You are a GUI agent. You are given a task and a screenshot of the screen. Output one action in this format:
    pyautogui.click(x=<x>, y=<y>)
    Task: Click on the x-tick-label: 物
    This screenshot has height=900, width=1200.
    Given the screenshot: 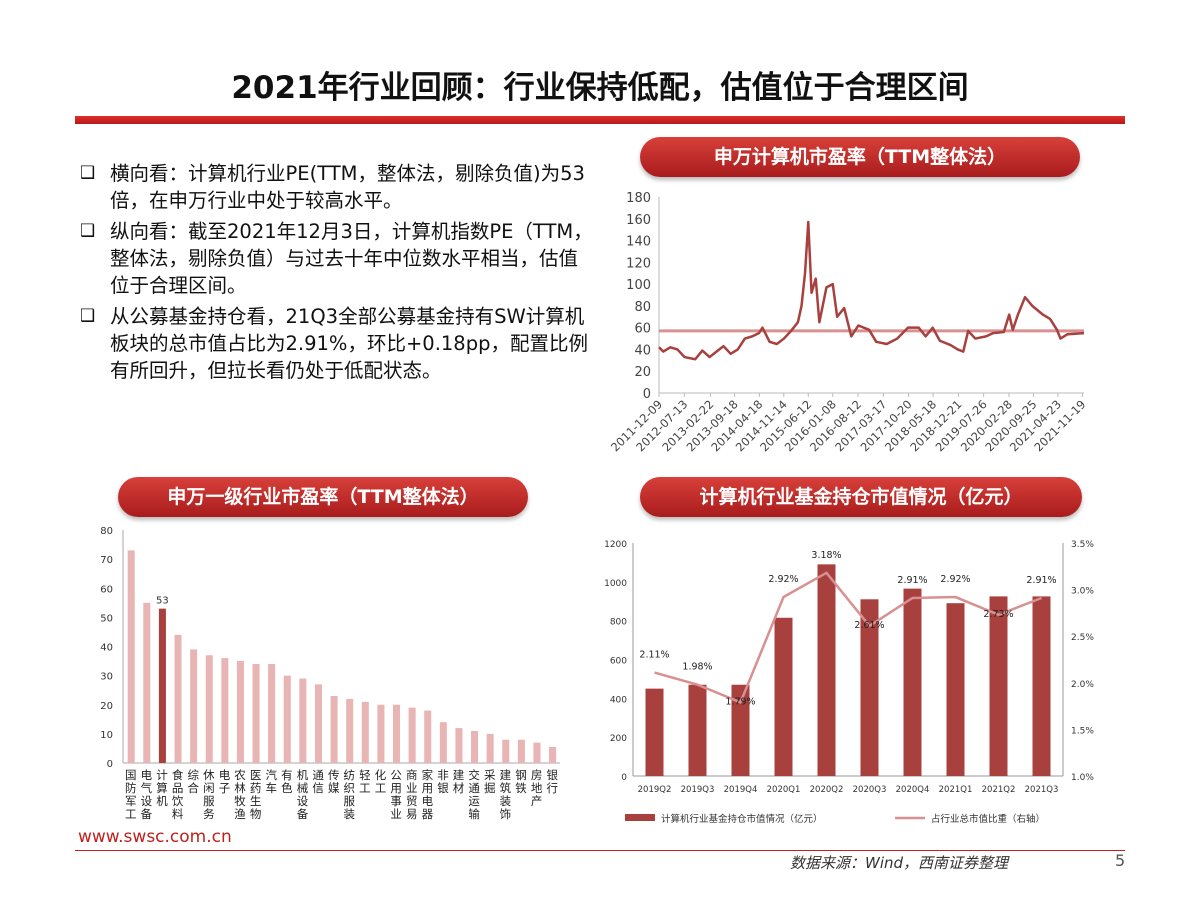 What is the action you would take?
    pyautogui.click(x=255, y=814)
    